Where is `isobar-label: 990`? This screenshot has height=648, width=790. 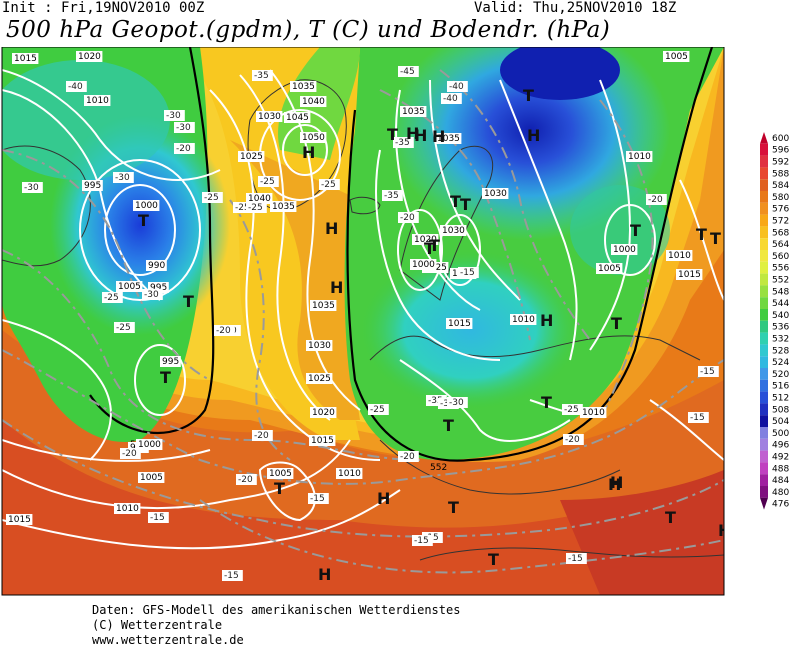
isobar-label: 990 is located at coordinates (156, 266).